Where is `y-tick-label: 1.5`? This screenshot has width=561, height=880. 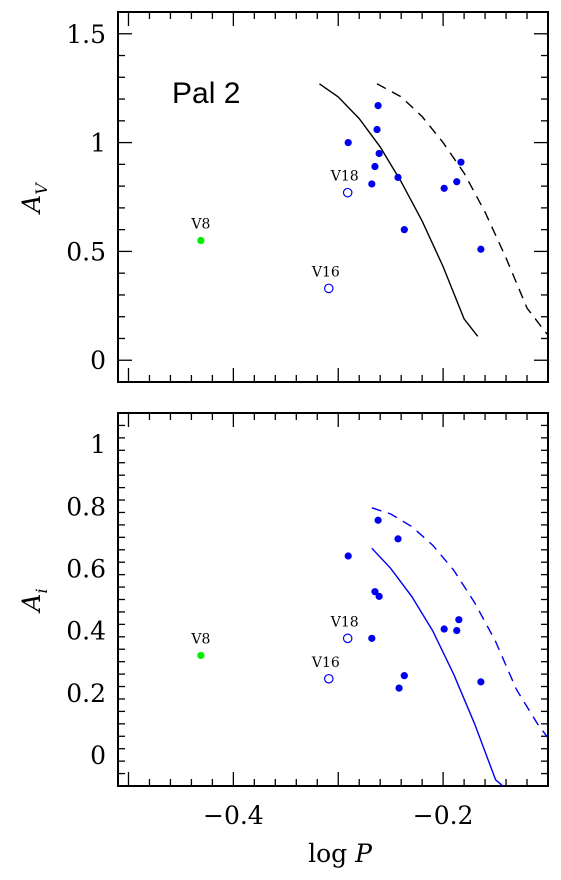
y-tick-label: 1.5 is located at coordinates (86, 34).